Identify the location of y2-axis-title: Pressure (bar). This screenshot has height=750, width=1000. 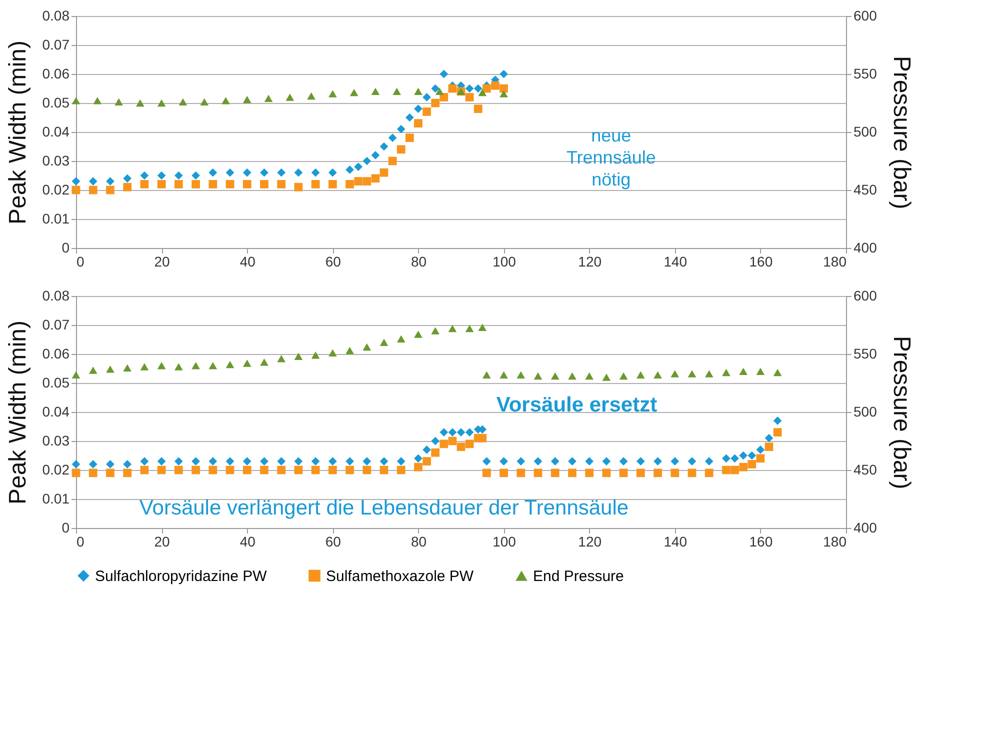
(901, 413).